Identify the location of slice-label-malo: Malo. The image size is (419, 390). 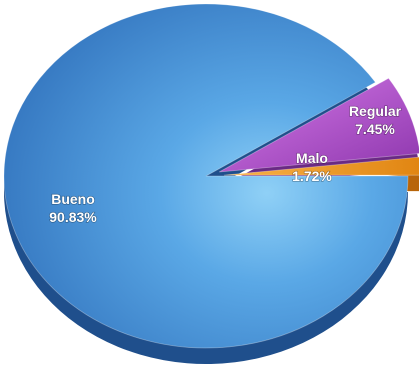
(312, 158).